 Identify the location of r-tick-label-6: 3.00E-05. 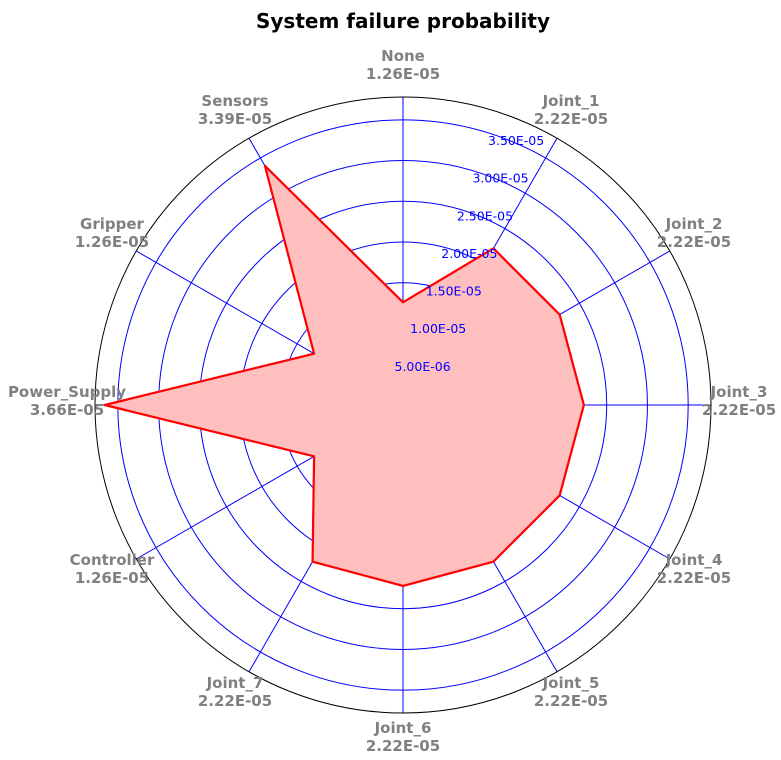
(500, 178).